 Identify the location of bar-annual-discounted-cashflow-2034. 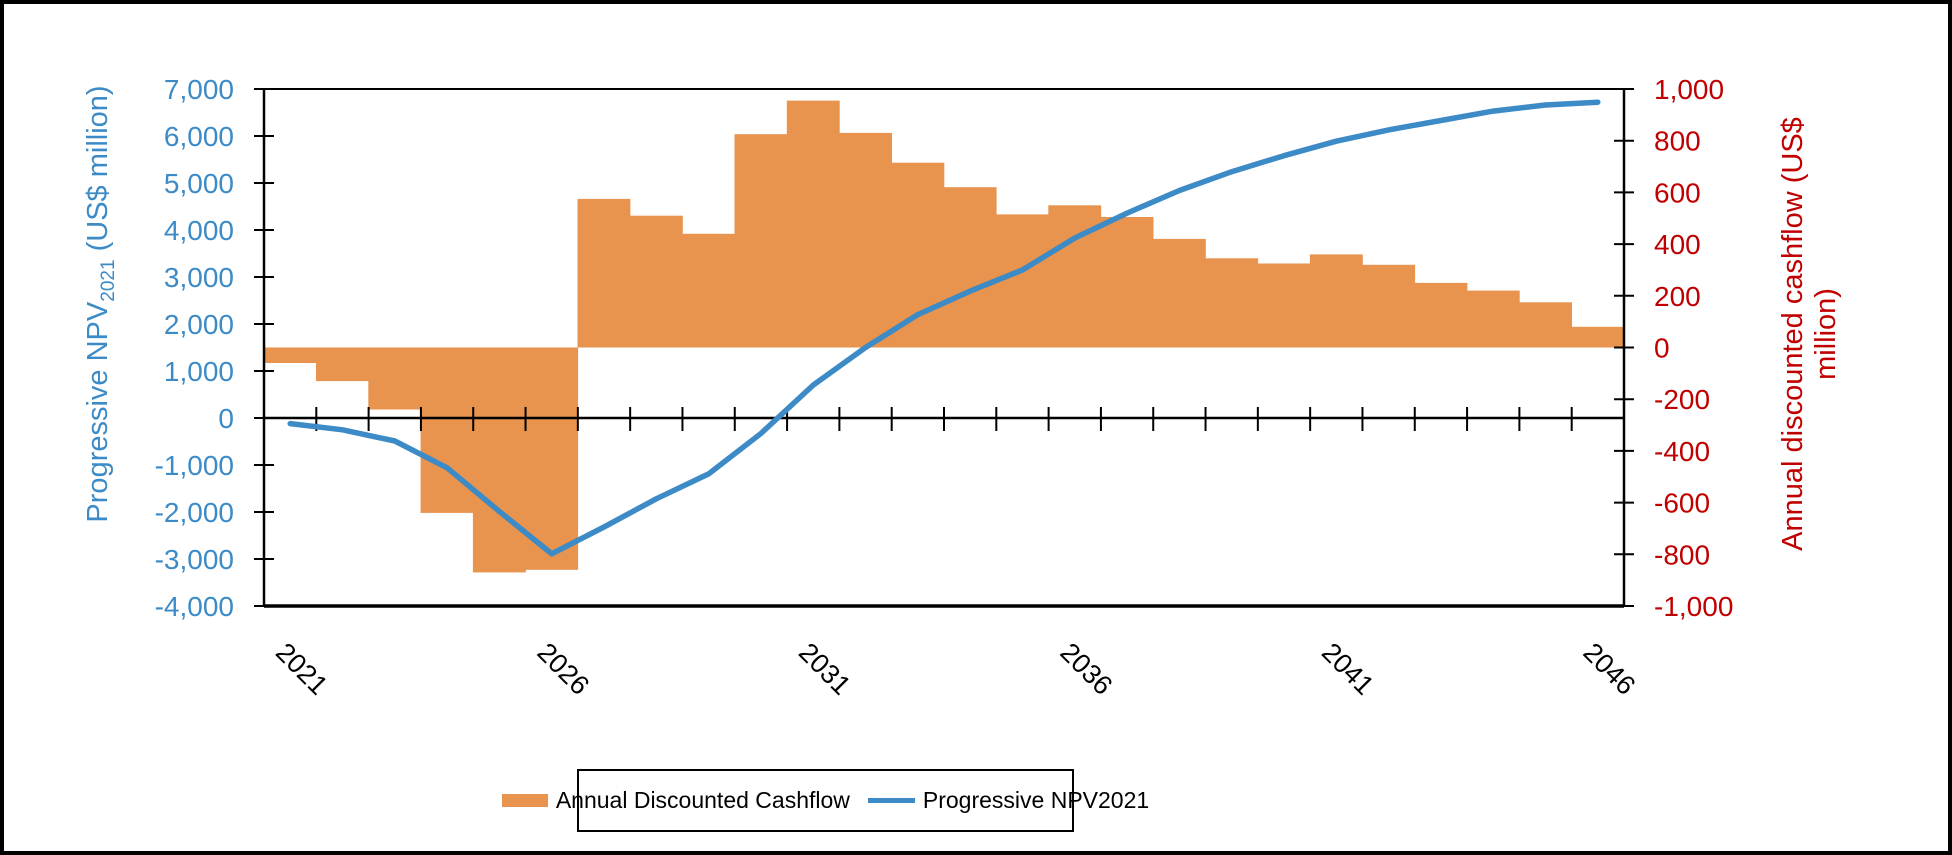
(970, 267).